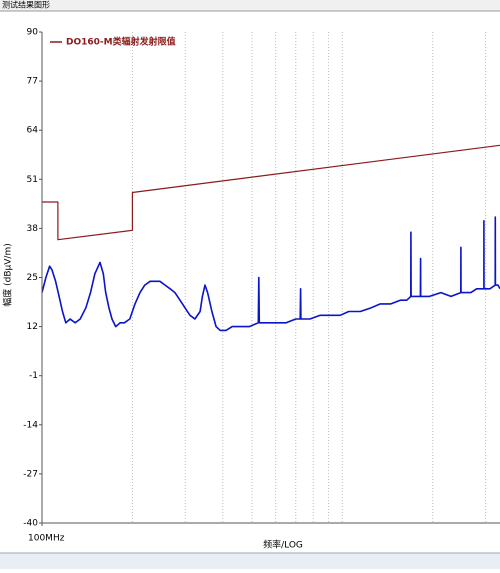 This screenshot has width=500, height=573. Describe the element at coordinates (33, 376) in the screenshot. I see `y-tick-label: -1` at that location.